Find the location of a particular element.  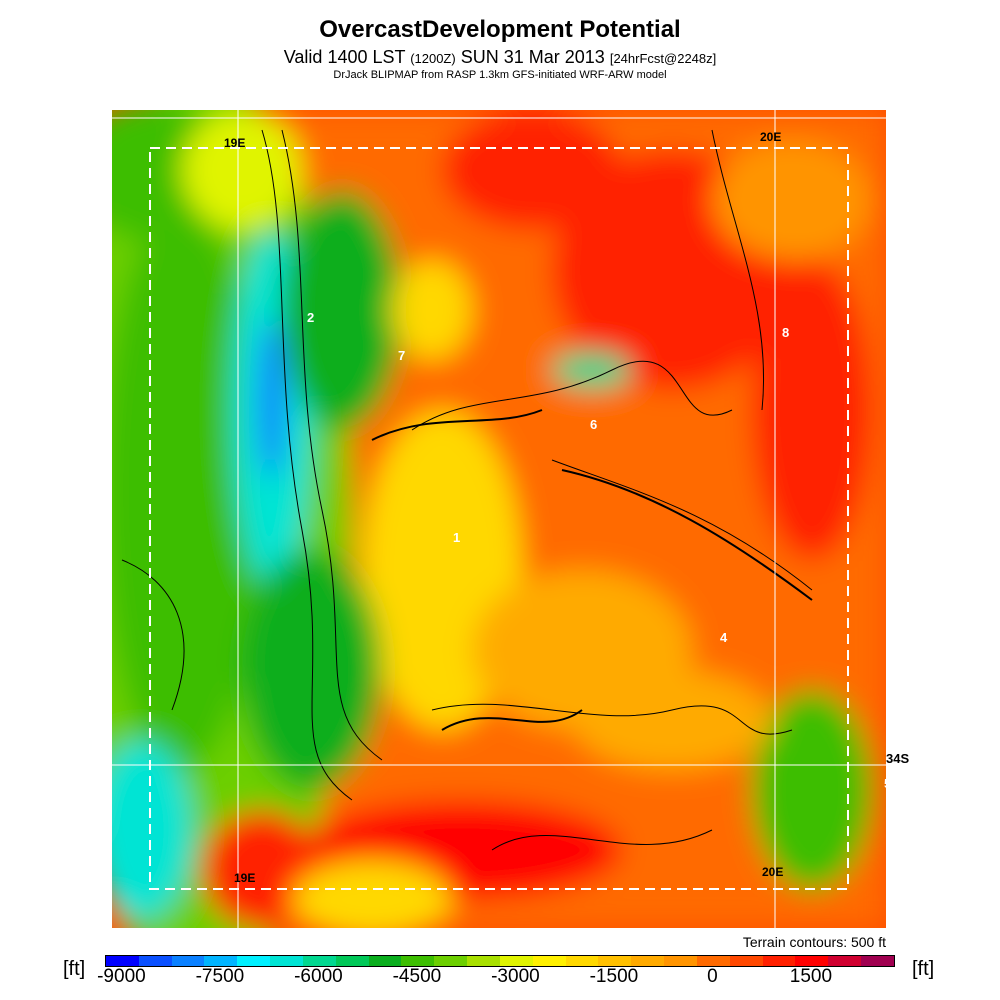

color-scale-bar is located at coordinates (500, 961).